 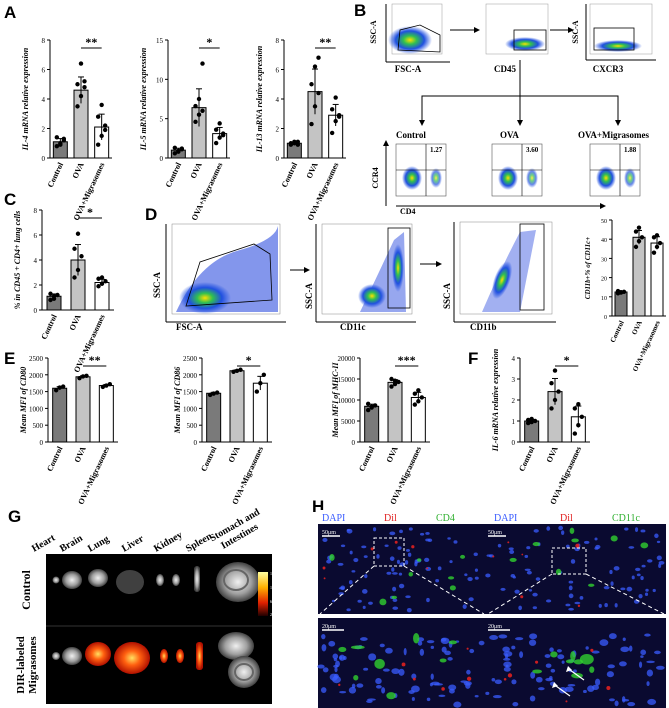 What do you see at coordinates (514, 380) in the screenshot?
I see `tick-label: 3` at bounding box center [514, 380].